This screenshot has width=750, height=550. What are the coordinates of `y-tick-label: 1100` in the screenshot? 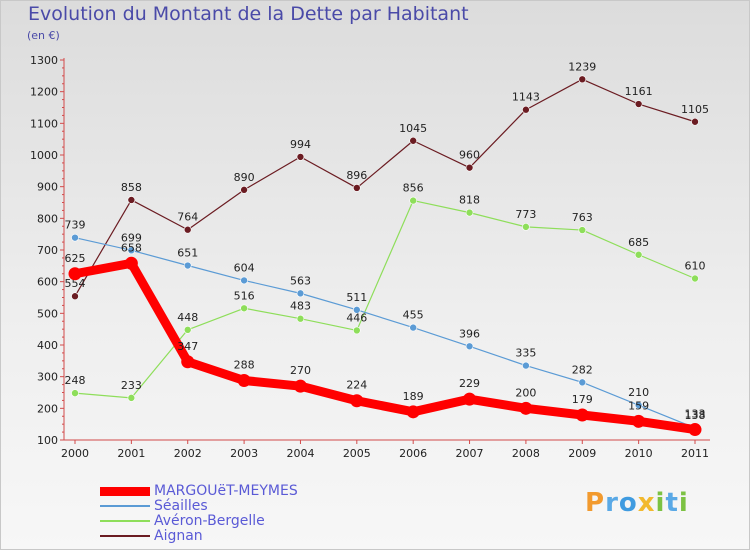 It's located at (44, 123).